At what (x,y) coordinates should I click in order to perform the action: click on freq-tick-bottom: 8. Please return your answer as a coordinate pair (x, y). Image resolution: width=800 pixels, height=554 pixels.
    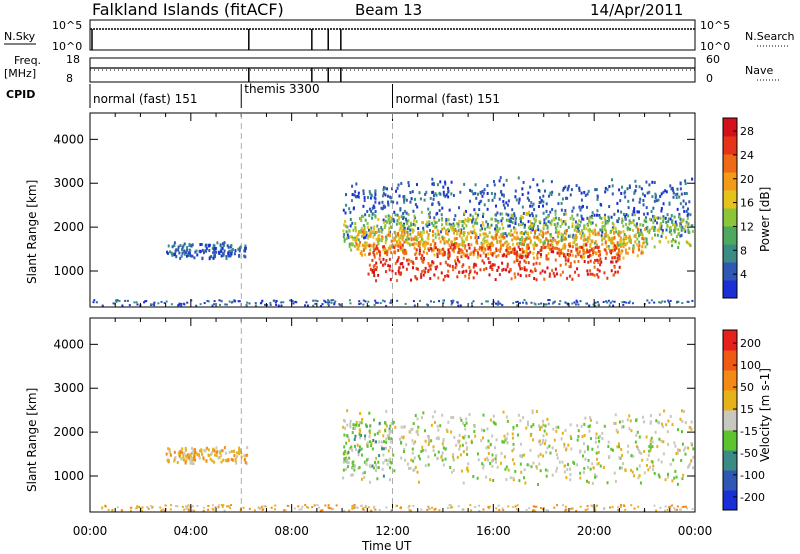
    Looking at the image, I should click on (69, 78).